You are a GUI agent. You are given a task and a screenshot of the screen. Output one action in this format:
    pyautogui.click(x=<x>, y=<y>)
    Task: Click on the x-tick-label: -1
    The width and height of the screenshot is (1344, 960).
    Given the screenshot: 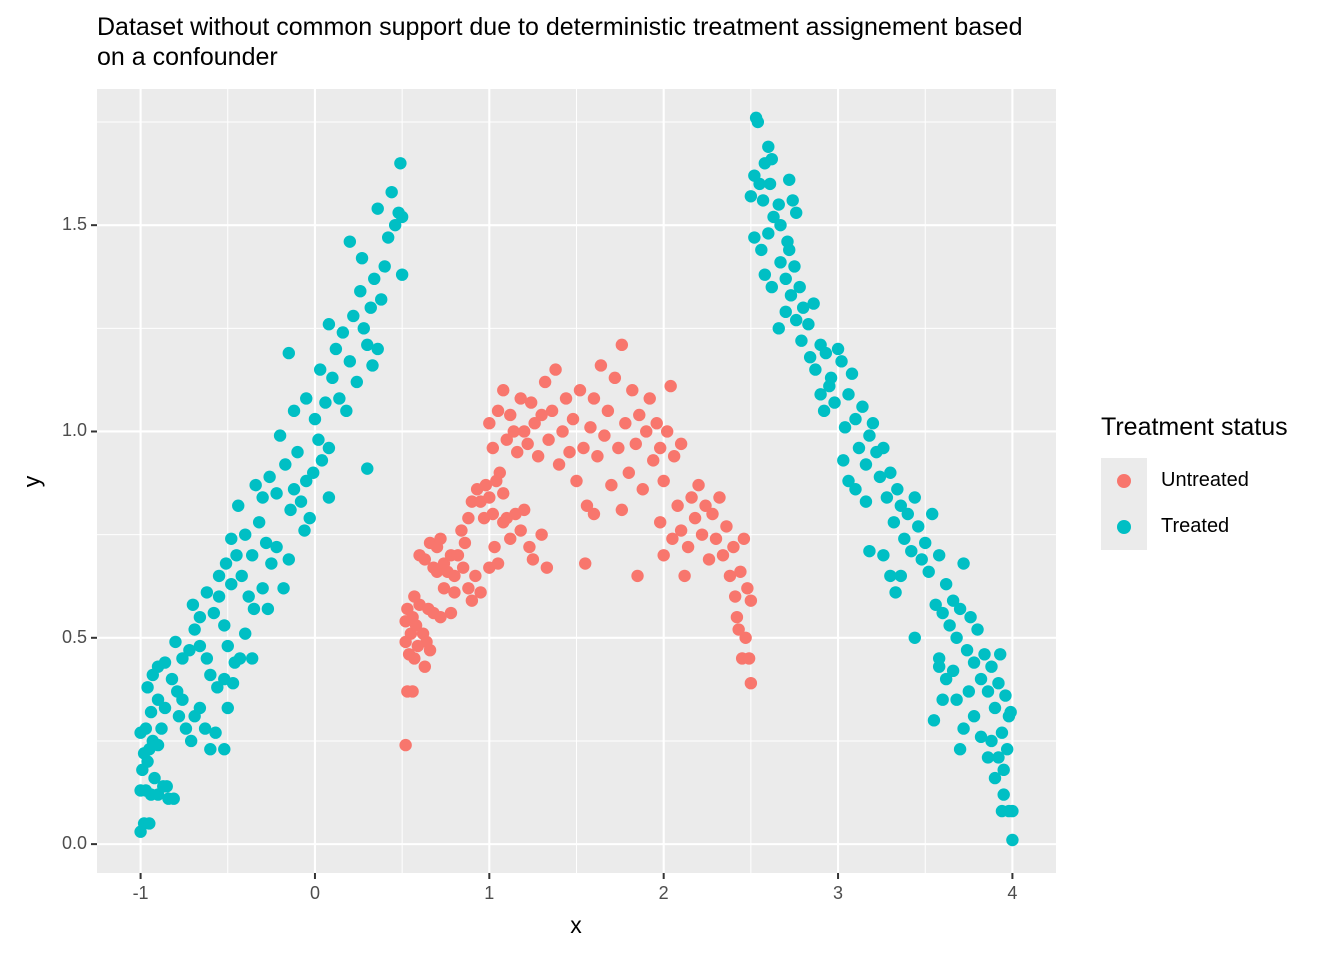 What is the action you would take?
    pyautogui.click(x=140, y=893)
    